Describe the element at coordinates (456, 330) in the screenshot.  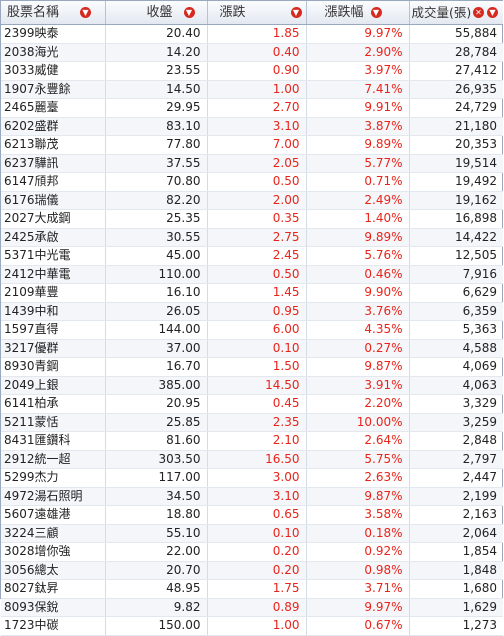
I see `volume-cell: 5,363` at that location.